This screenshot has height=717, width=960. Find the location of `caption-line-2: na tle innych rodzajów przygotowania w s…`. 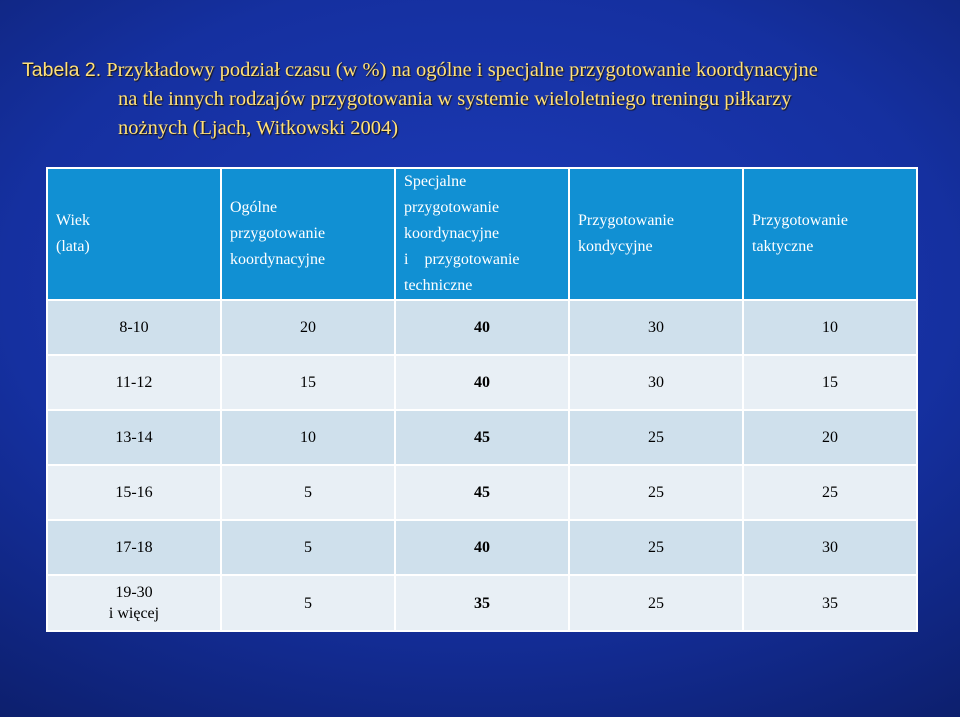

caption-line-2: na tle innych rodzajów przygotowania w s… is located at coordinates (455, 99).